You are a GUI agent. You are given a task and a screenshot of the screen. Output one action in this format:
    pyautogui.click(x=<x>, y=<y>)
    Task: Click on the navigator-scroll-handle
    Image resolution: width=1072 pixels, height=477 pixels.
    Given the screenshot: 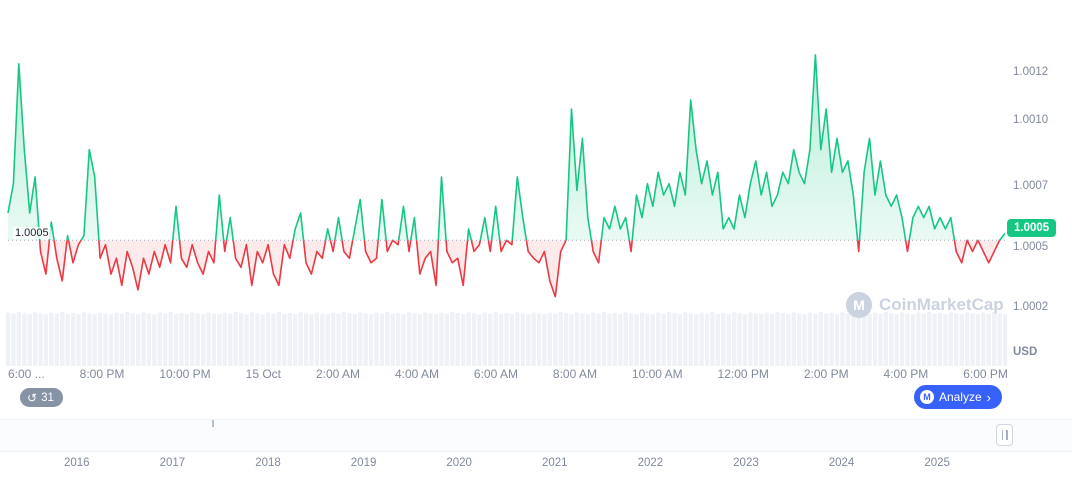 What is the action you would take?
    pyautogui.click(x=1004, y=435)
    